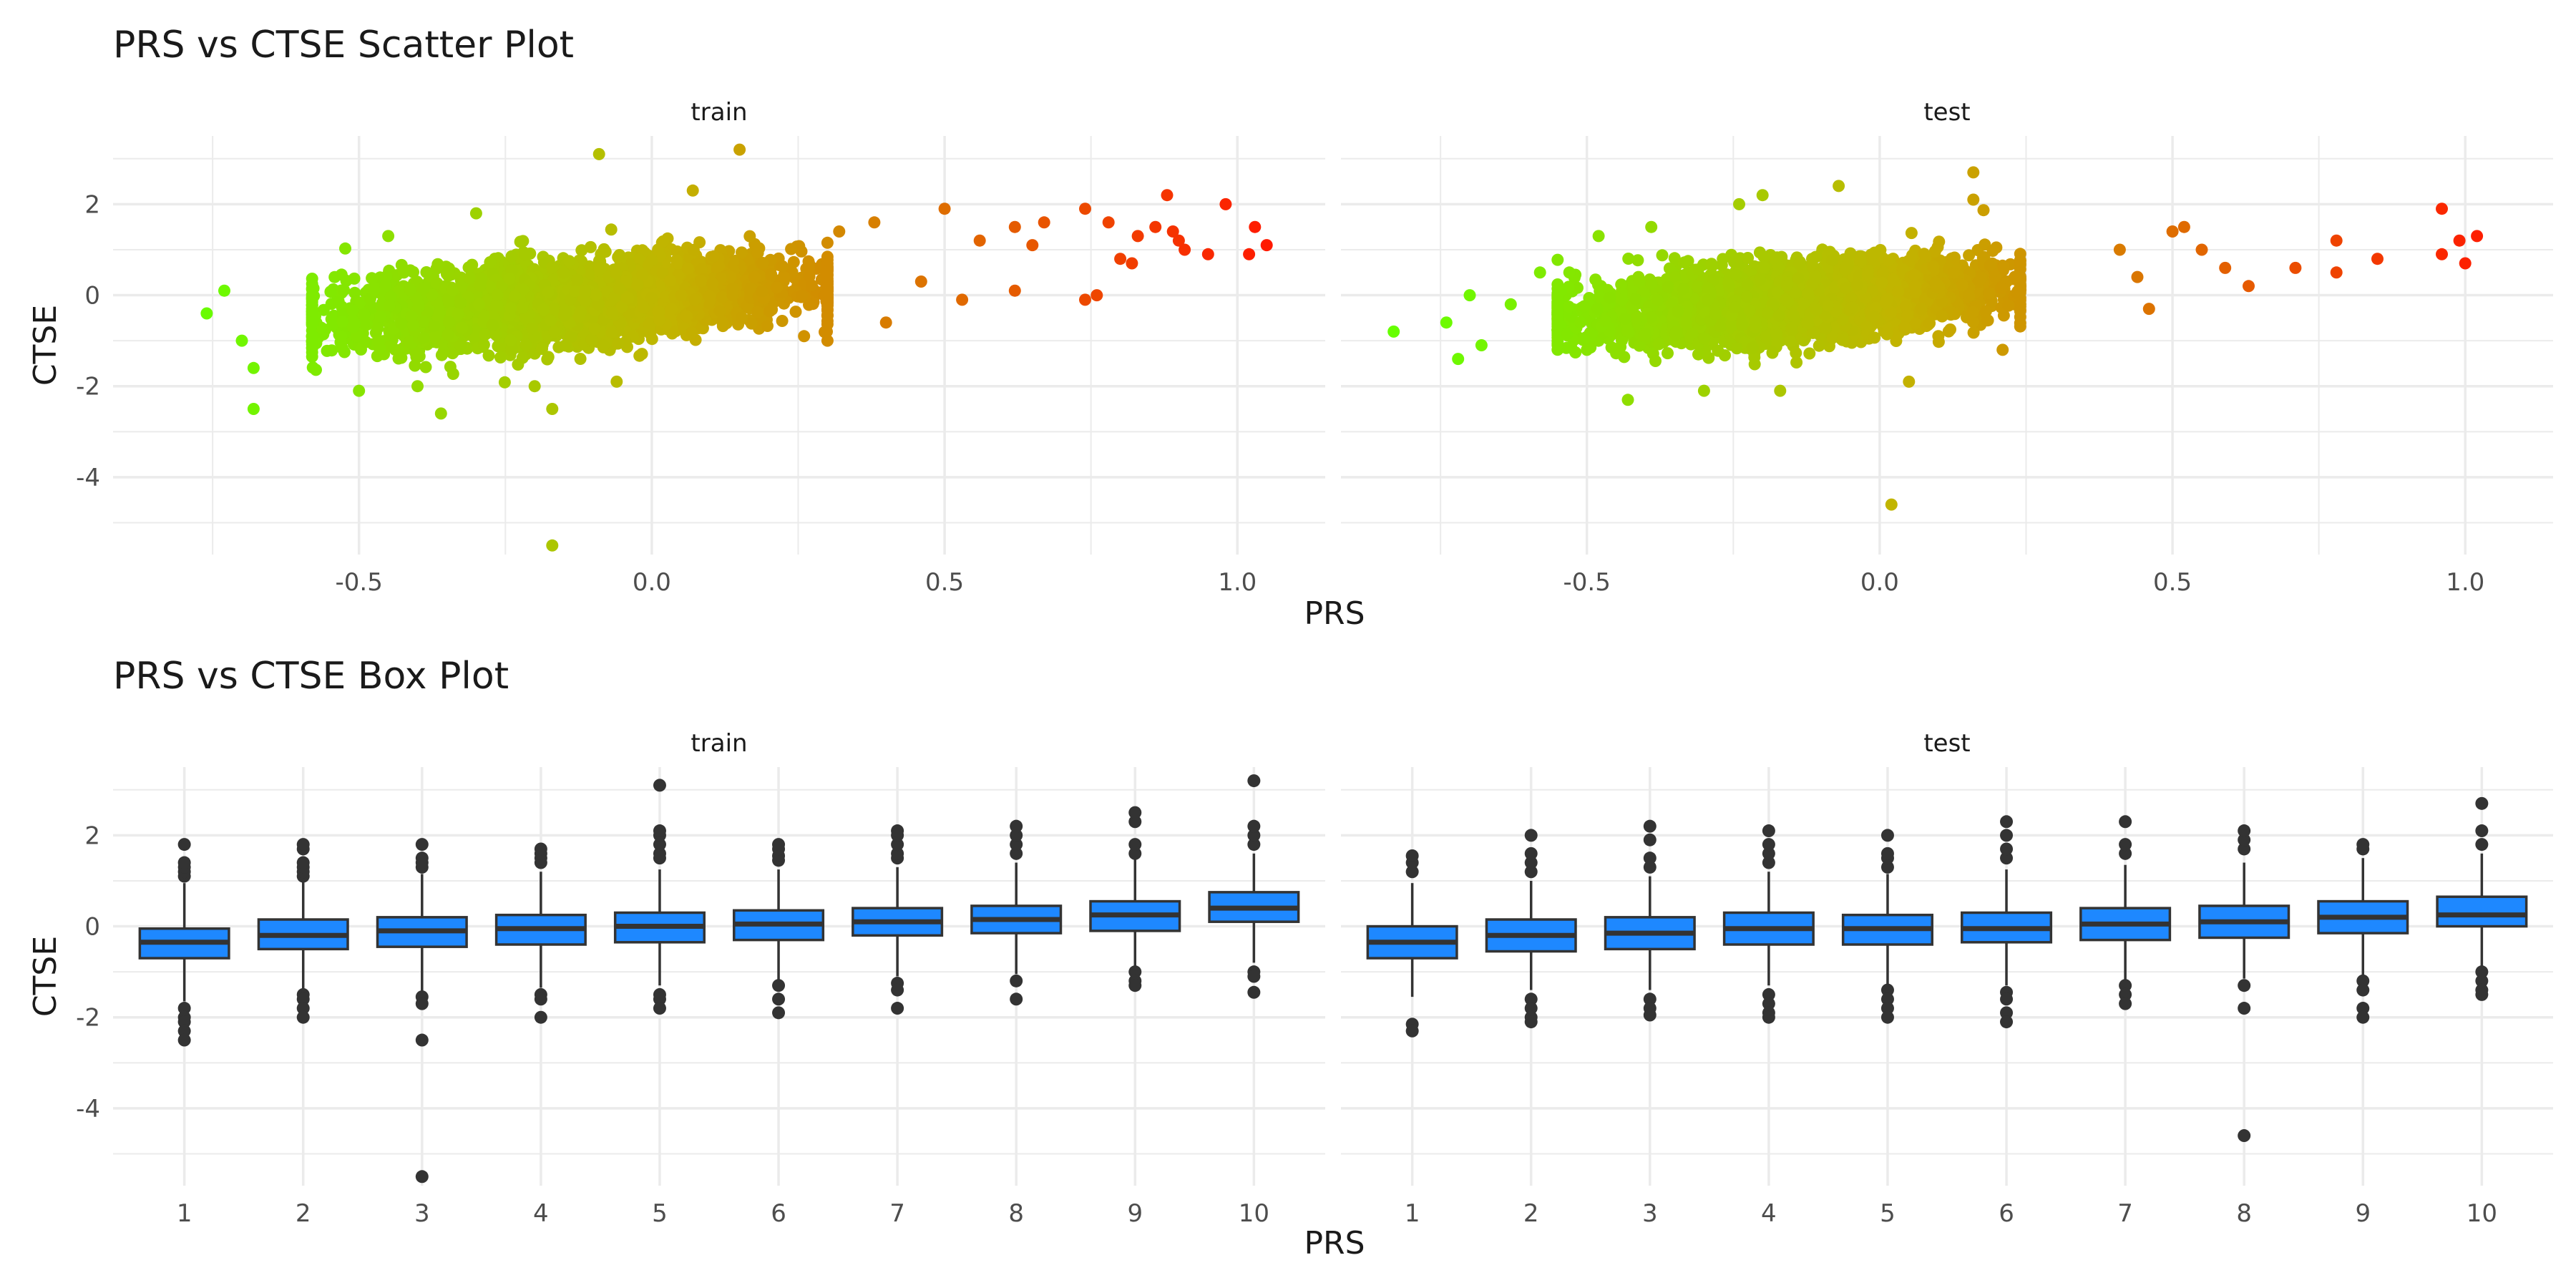 The height and width of the screenshot is (1288, 2576). I want to click on facet-strip-label: test, so click(1946, 112).